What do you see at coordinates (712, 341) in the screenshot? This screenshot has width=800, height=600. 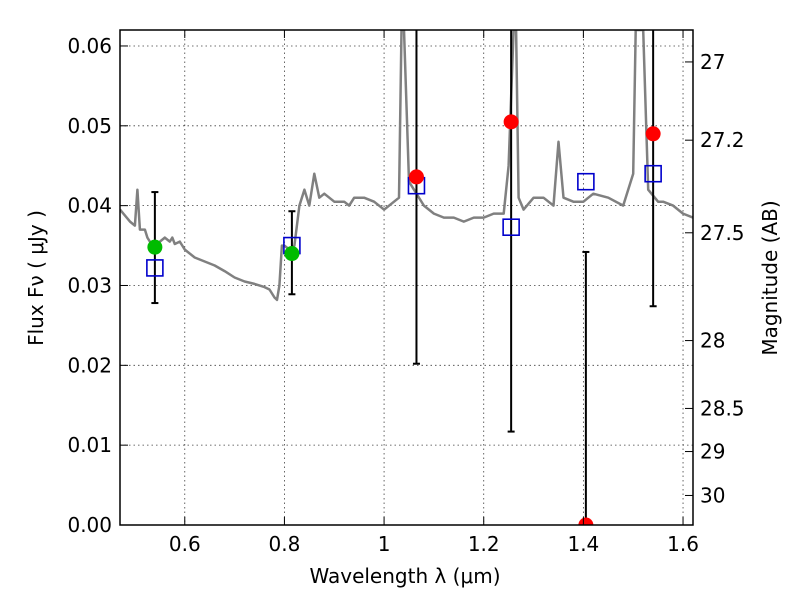 I see `y2-tick-label: 28` at bounding box center [712, 341].